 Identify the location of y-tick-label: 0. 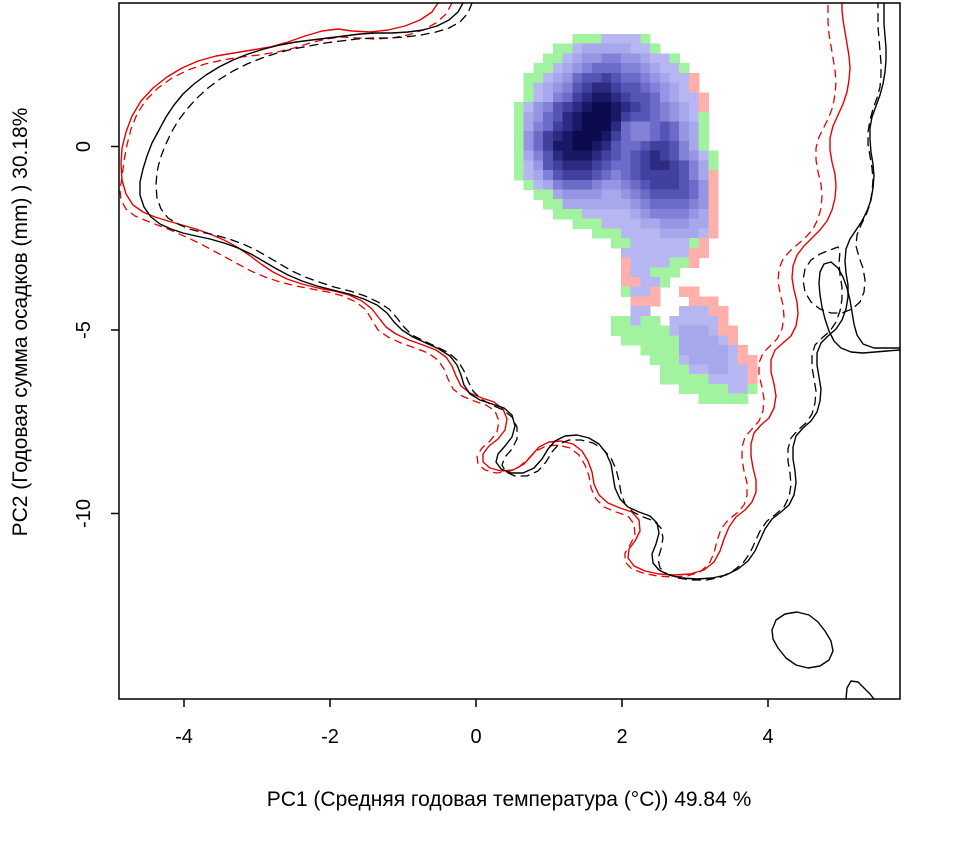
(84, 146).